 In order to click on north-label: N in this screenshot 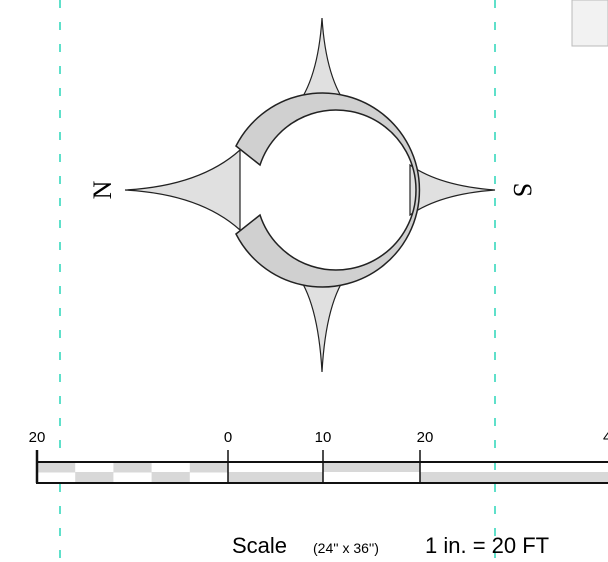, I will do `click(102, 189)`.